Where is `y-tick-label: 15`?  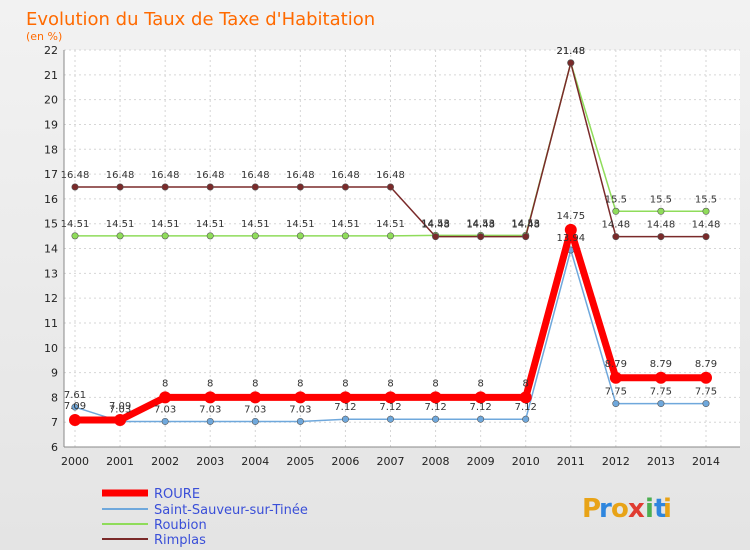
y-tick-label: 15 is located at coordinates (51, 224).